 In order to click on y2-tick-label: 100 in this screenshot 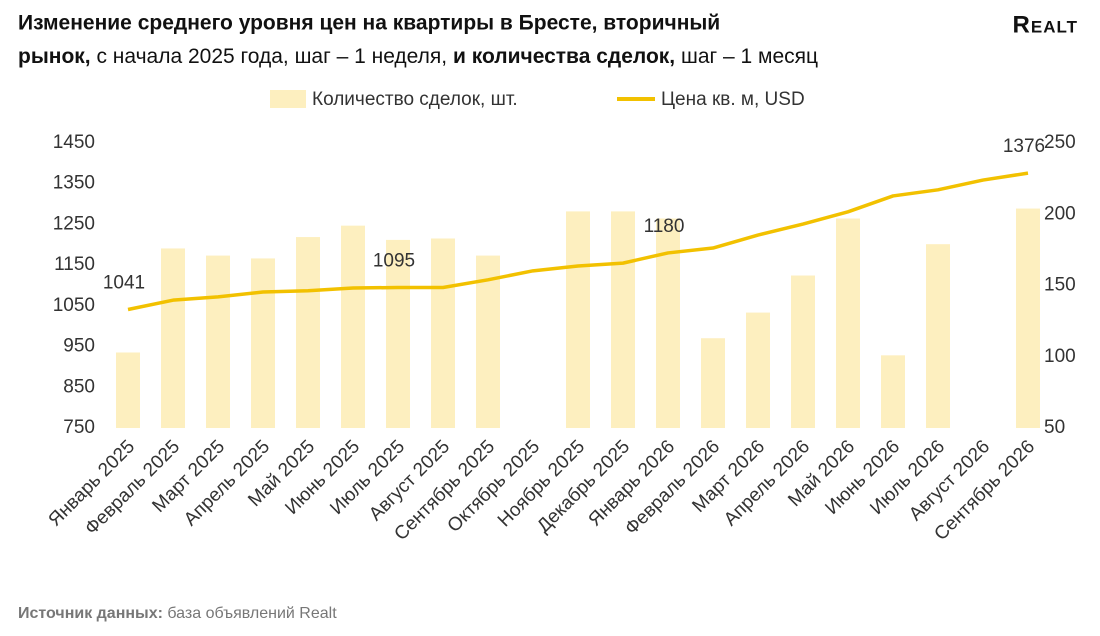, I will do `click(1060, 356)`.